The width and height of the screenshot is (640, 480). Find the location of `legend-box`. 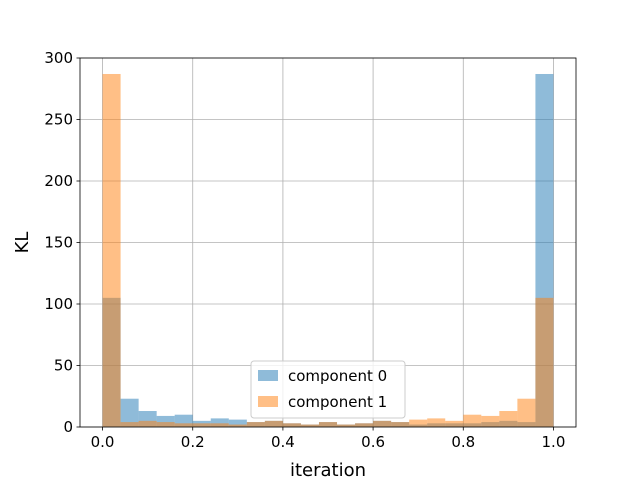

legend-box is located at coordinates (328, 389).